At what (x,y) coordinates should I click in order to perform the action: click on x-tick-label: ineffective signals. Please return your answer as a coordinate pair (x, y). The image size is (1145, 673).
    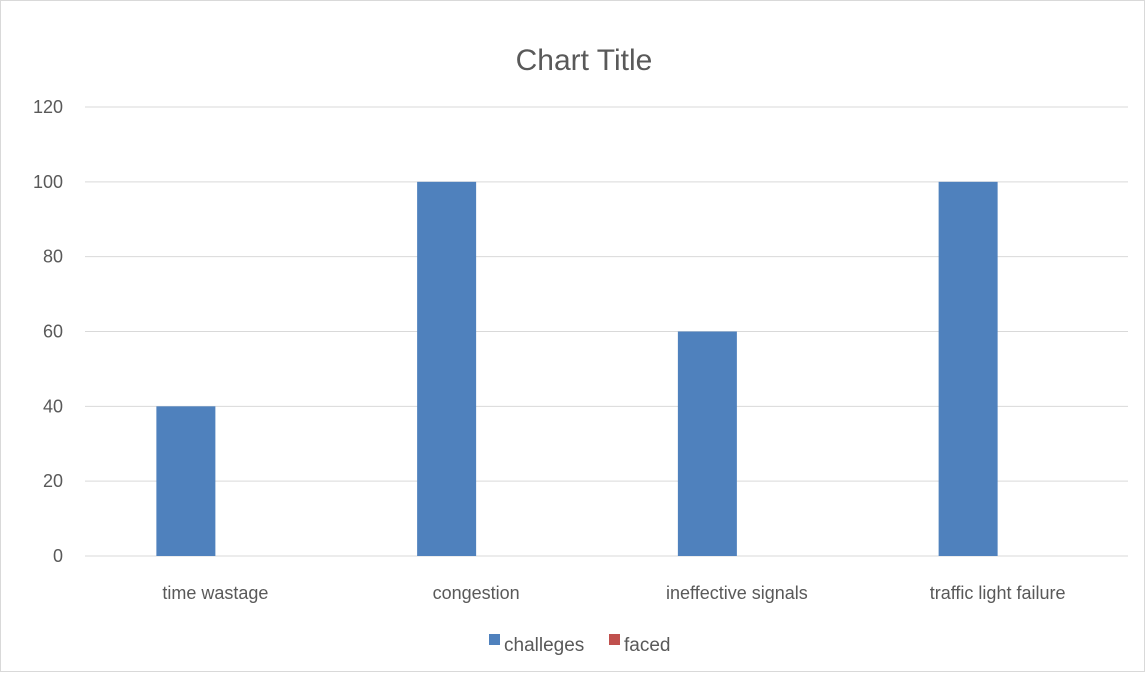
    Looking at the image, I should click on (737, 593).